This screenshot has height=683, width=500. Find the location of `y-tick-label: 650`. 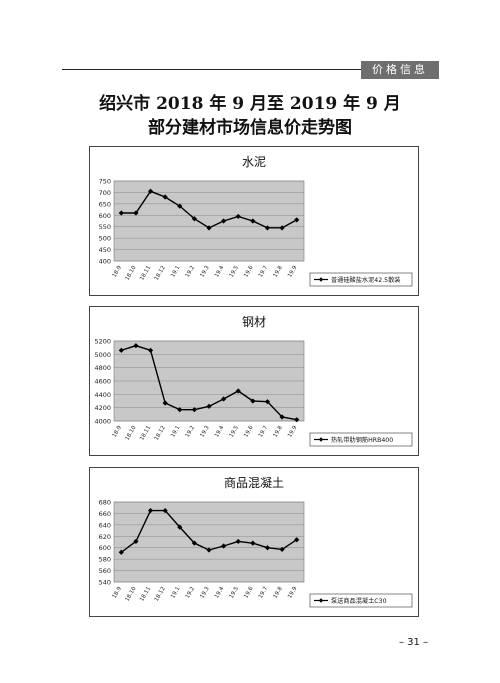

y-tick-label: 650 is located at coordinates (105, 204).